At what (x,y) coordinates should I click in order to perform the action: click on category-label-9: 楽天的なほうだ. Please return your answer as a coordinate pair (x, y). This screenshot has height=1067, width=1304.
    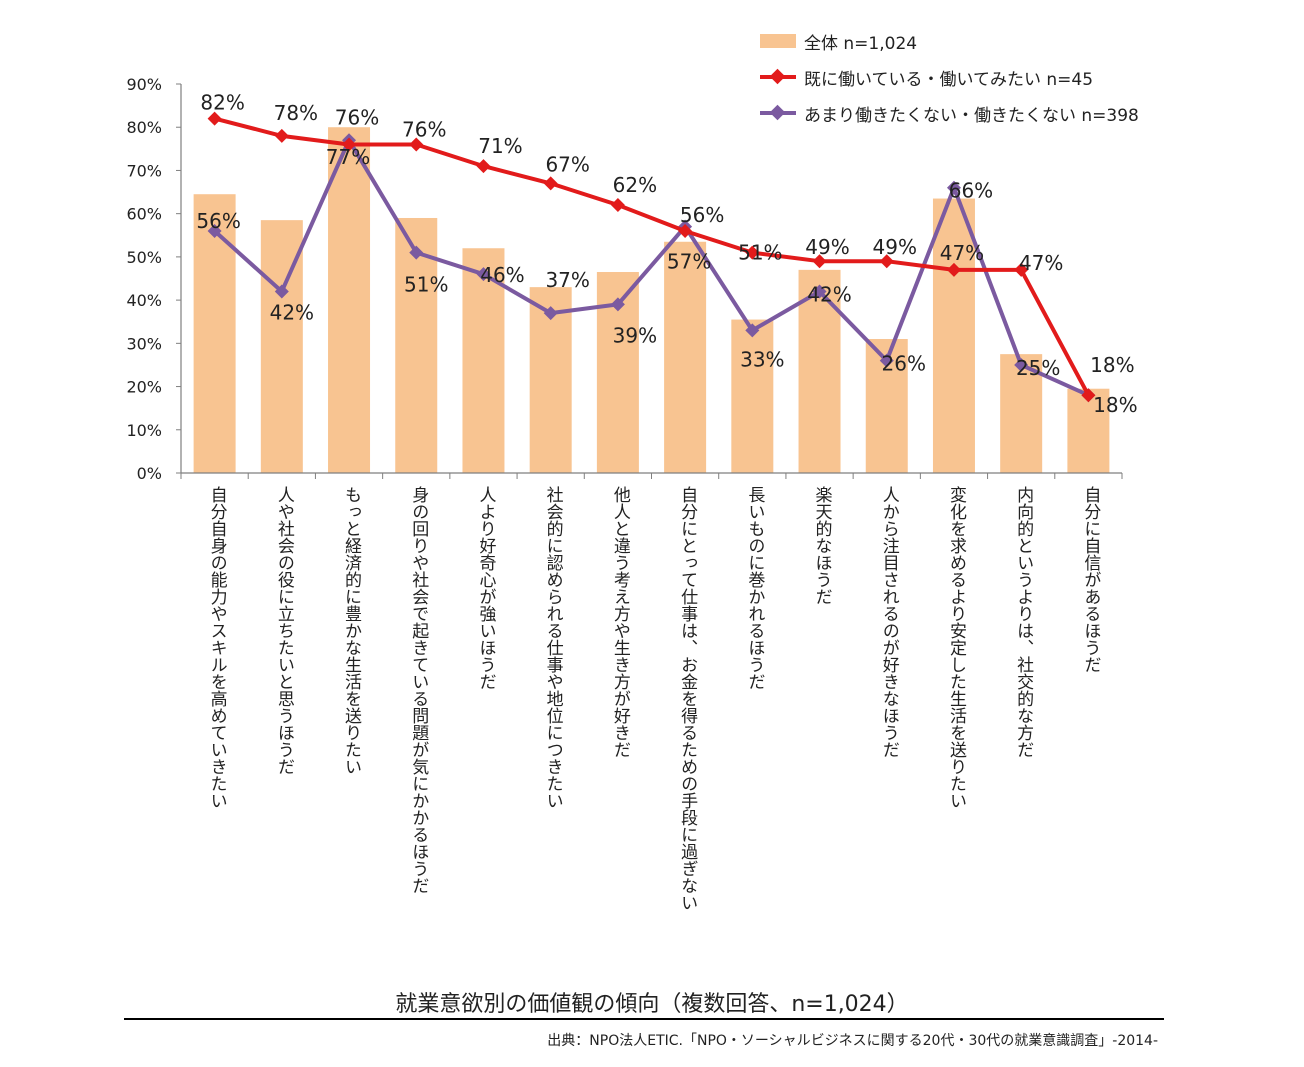
    Looking at the image, I should click on (821, 545).